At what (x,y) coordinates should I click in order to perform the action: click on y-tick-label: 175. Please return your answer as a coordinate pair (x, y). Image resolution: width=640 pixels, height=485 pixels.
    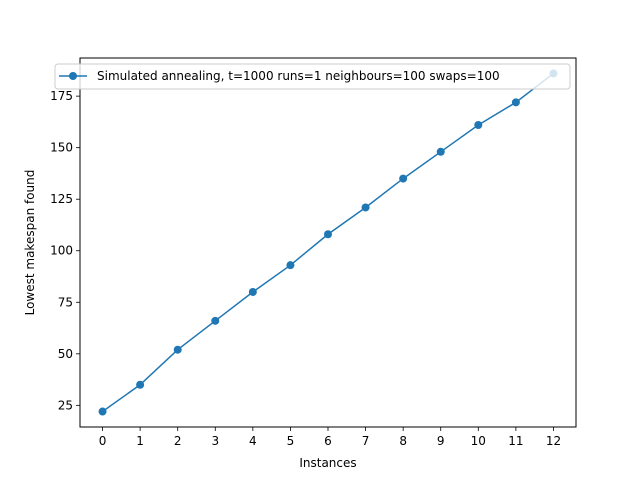
    Looking at the image, I should click on (61, 96).